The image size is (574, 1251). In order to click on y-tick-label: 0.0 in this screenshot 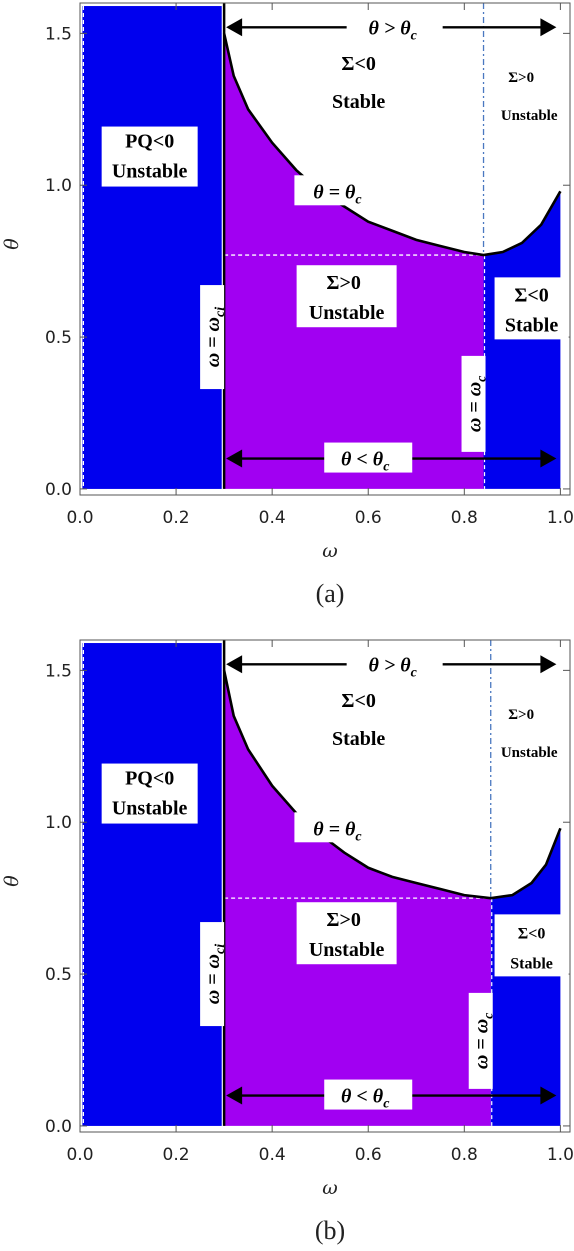, I will do `click(58, 490)`.